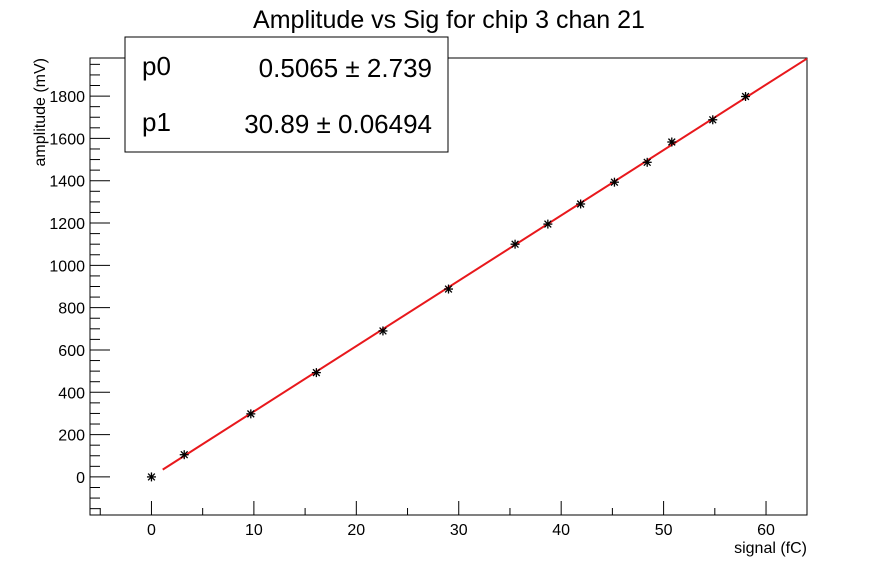  I want to click on stats-p0-error: 2.739, so click(399, 68).